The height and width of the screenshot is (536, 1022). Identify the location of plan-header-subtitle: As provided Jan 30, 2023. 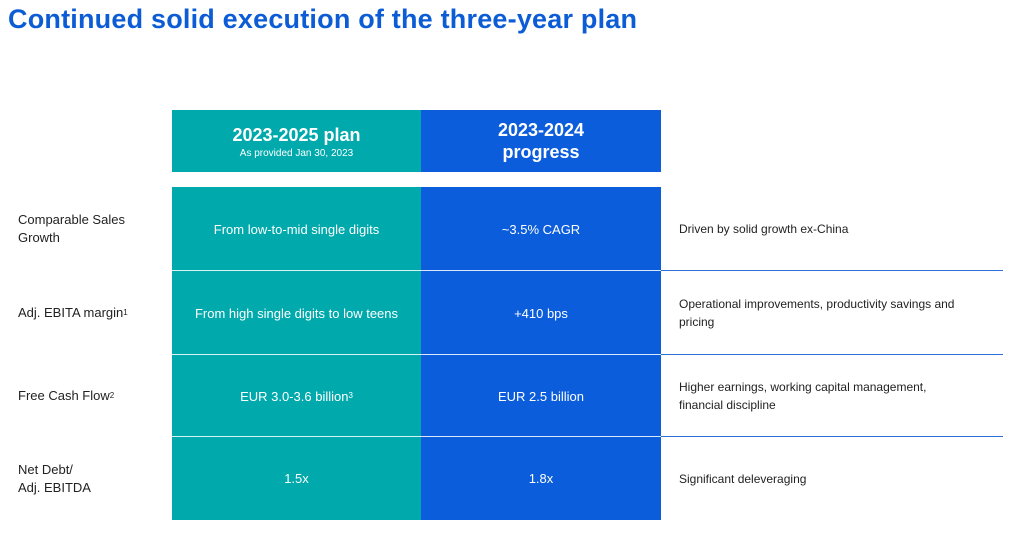
(296, 153).